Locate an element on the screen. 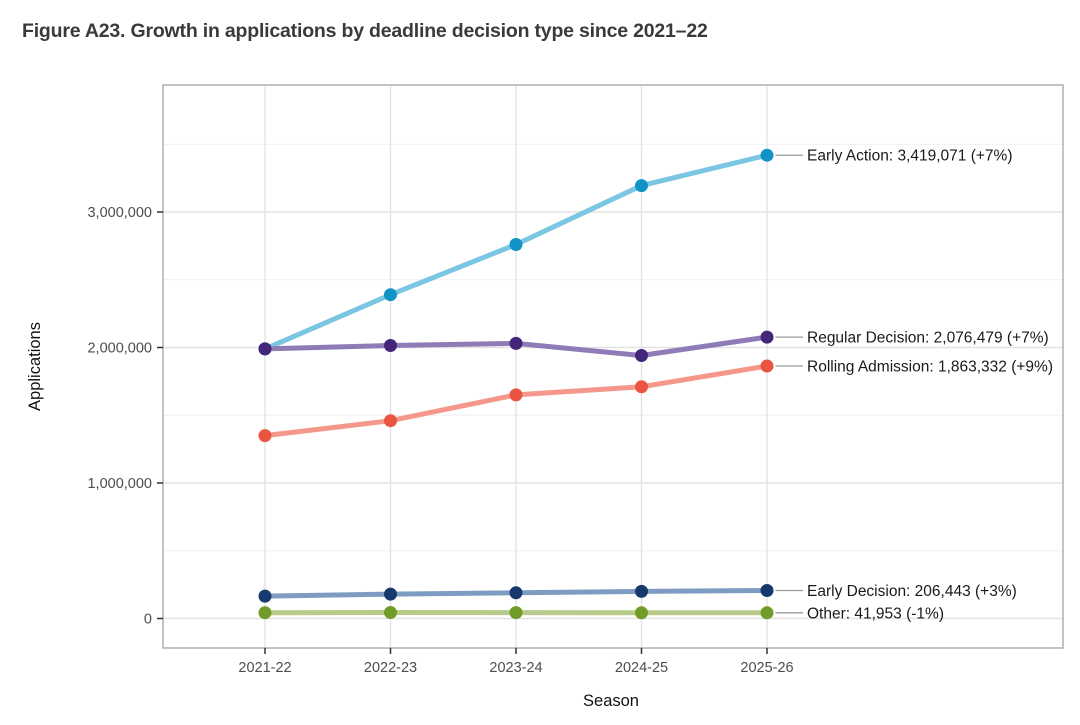 The image size is (1080, 725). x-tick-label: 2022-23 is located at coordinates (390, 668).